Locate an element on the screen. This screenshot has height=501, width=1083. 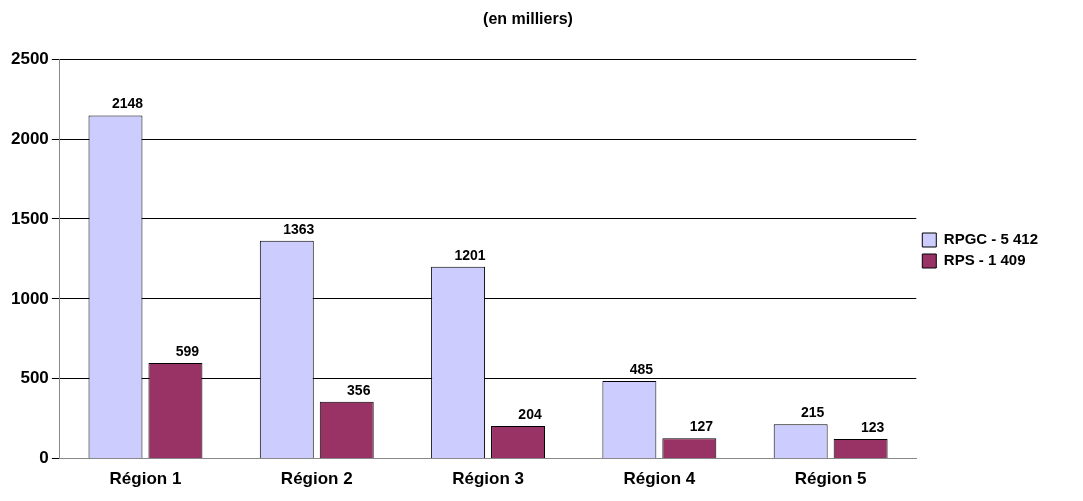
x-tick-label: Région 4 is located at coordinates (659, 479).